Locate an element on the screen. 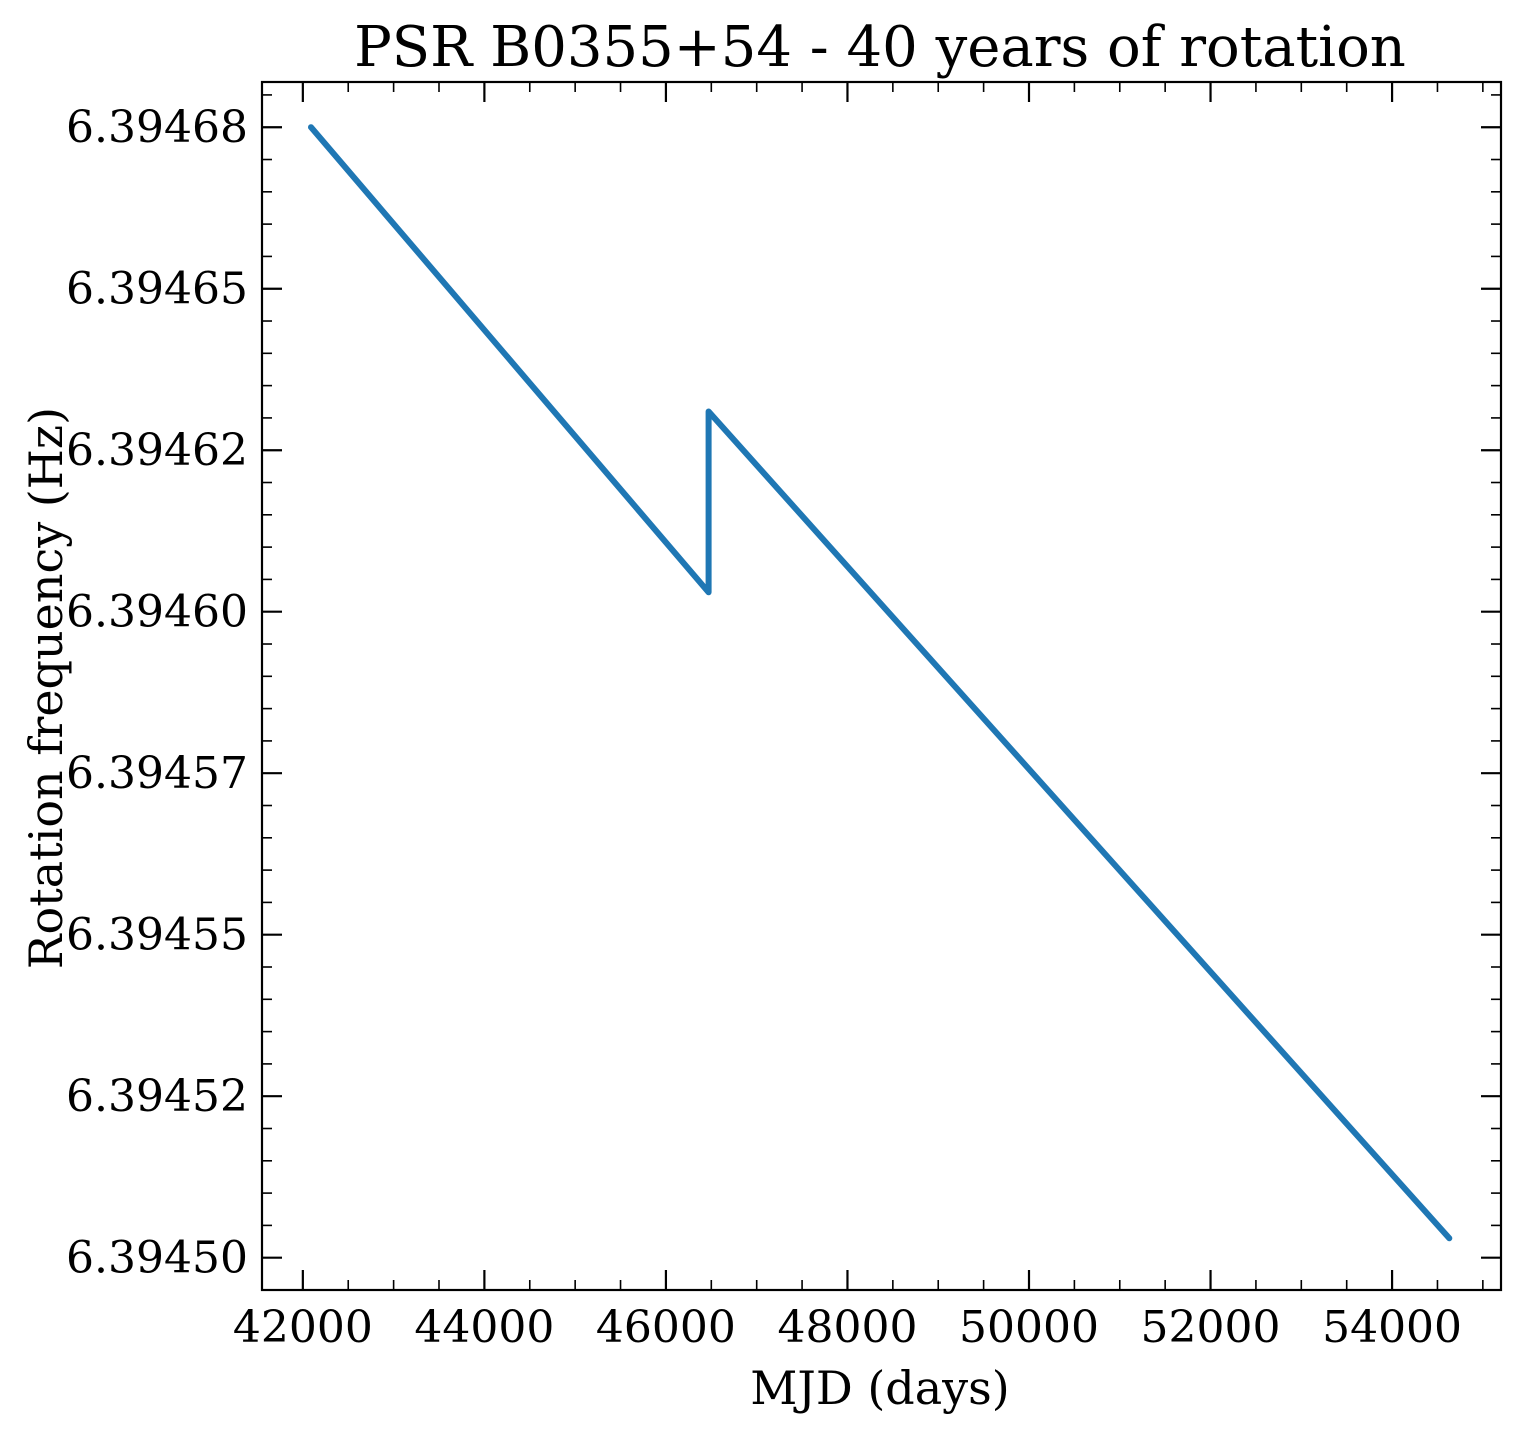 The image size is (1522, 1436). y-axis-label: Rotation frequency (Hz) is located at coordinates (46, 688).